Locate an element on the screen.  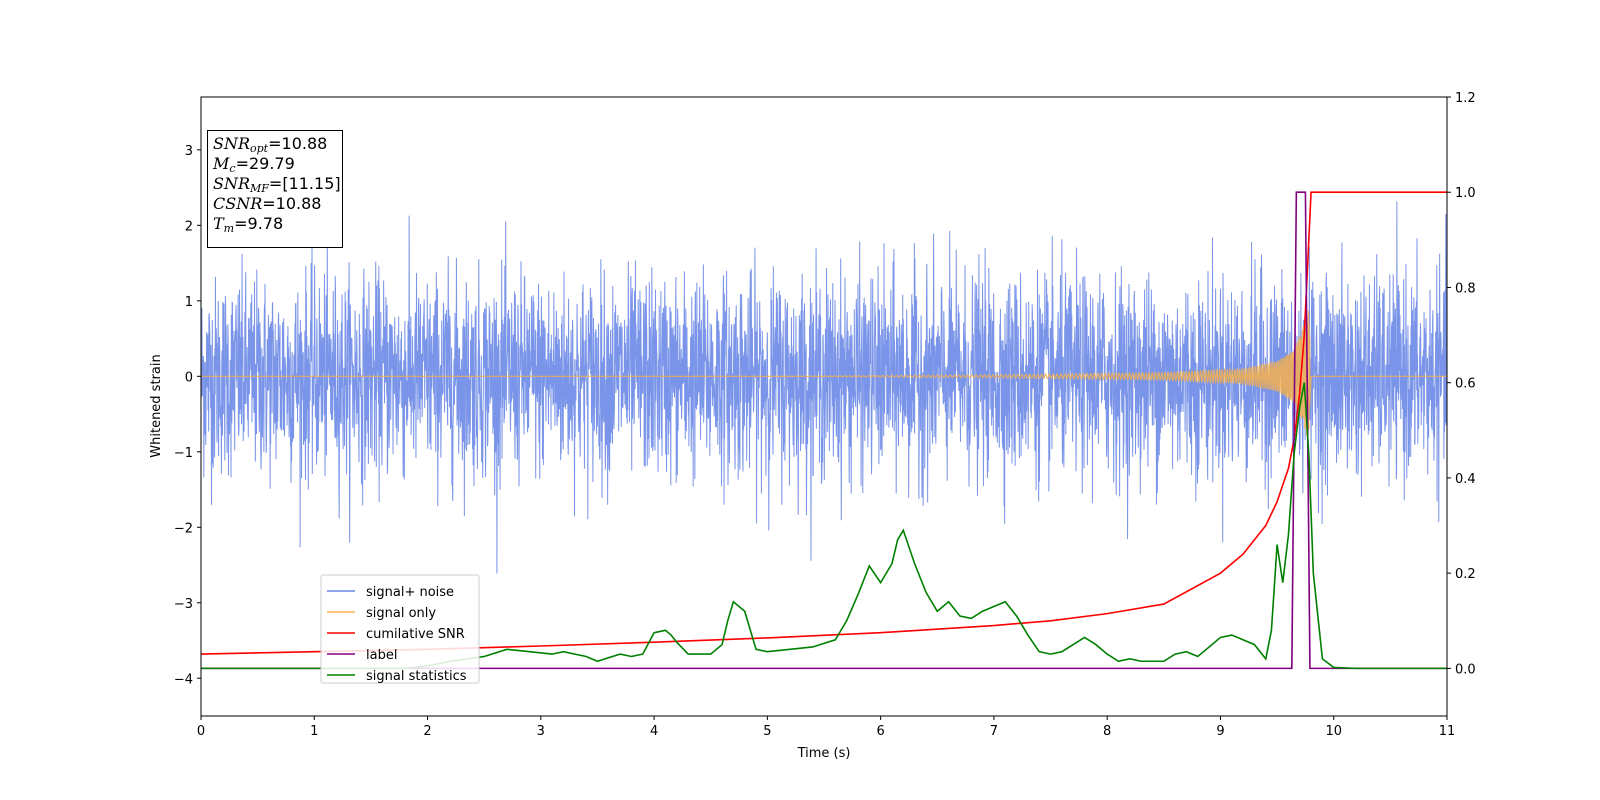
legend-entry-label: signal+ noise is located at coordinates (410, 592).